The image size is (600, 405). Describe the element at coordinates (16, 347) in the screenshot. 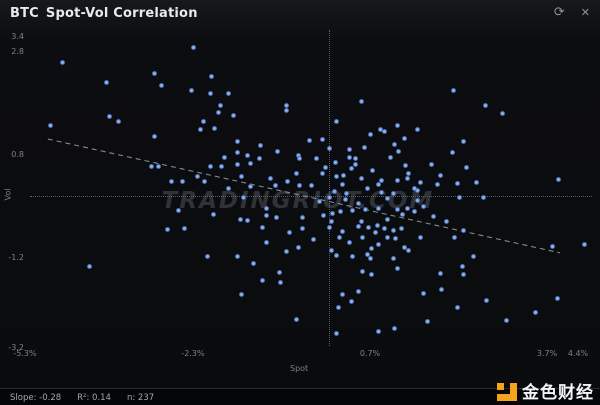

I see `y-tick-label: -3.2` at that location.